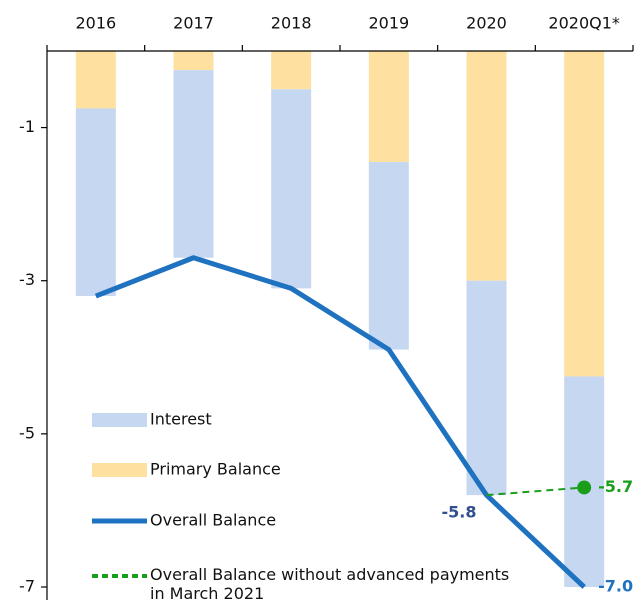 This screenshot has height=610, width=641. What do you see at coordinates (27, 279) in the screenshot?
I see `y-tick-label: -3` at bounding box center [27, 279].